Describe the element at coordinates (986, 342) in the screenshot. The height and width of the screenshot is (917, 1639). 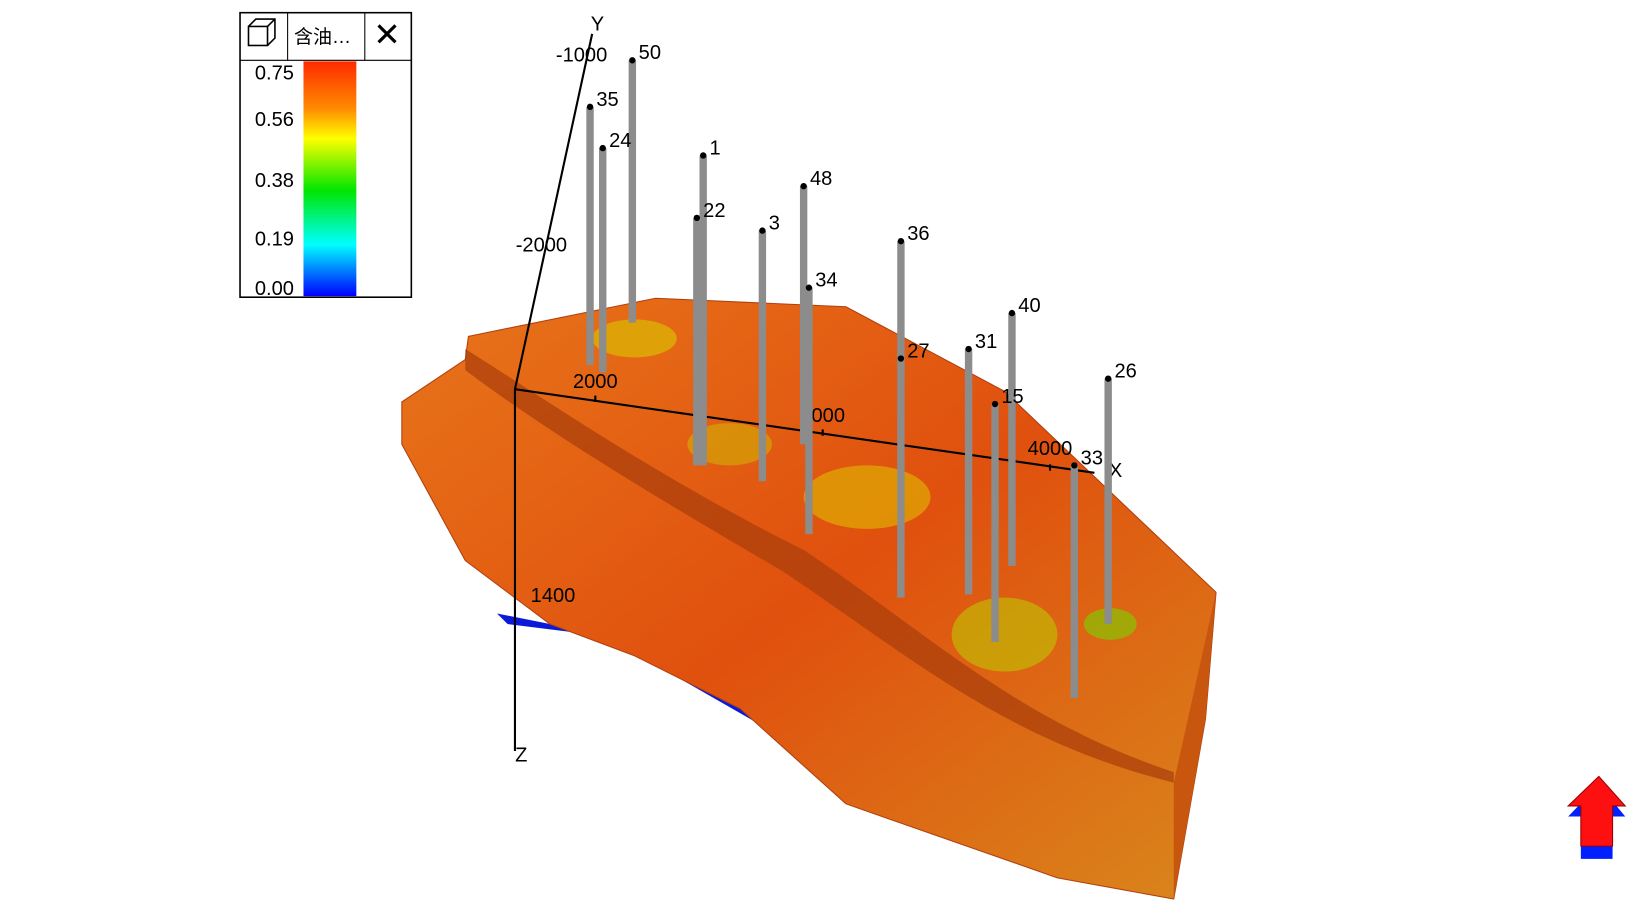
I see `well-label: 31` at that location.